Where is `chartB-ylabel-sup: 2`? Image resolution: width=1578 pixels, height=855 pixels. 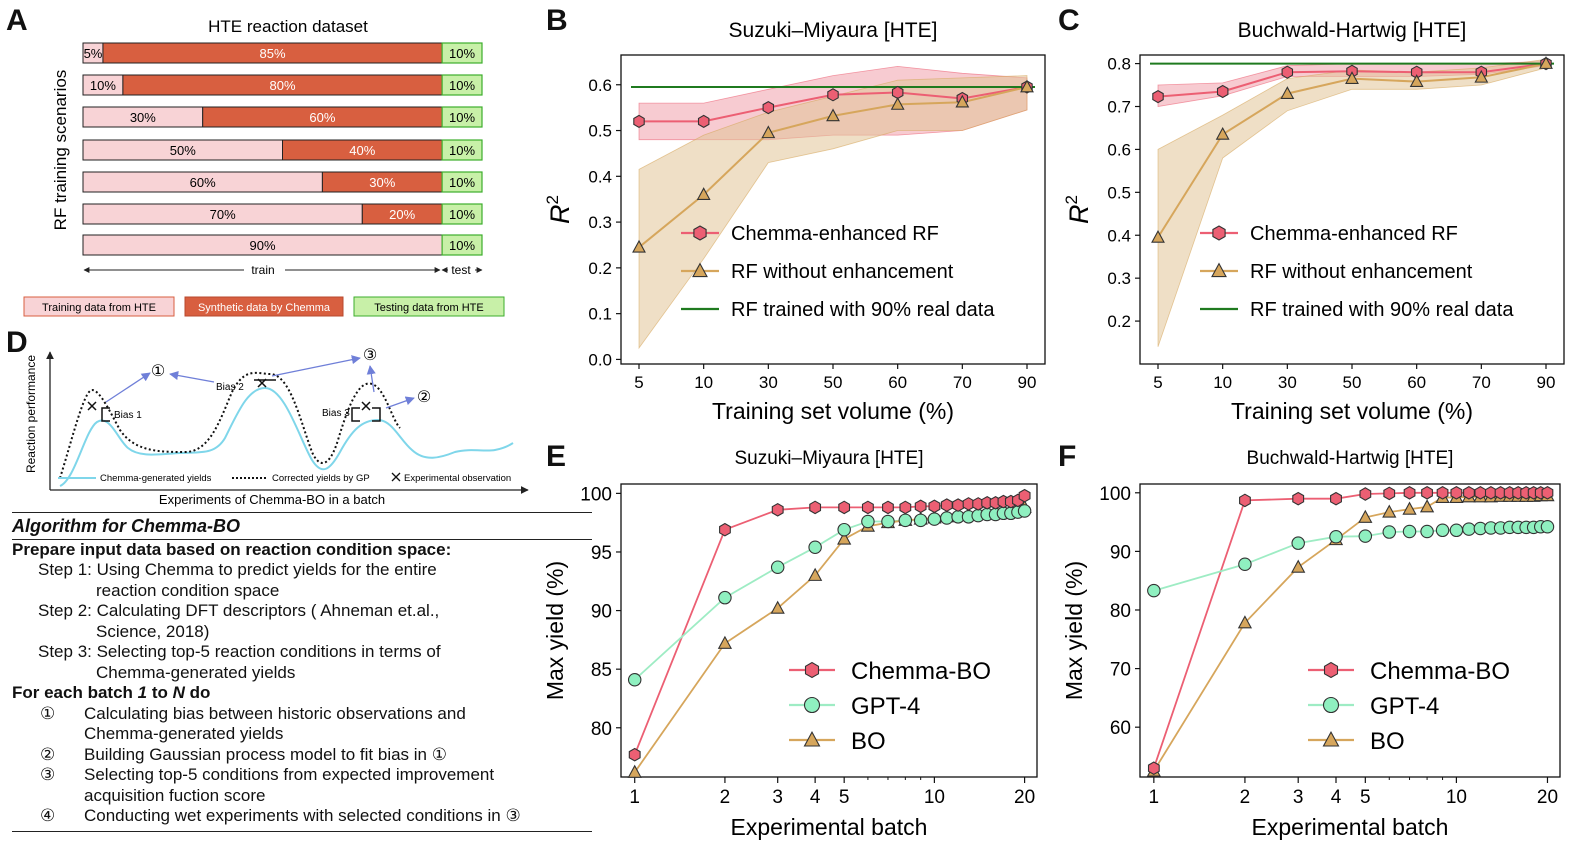
chartB-ylabel-sup: 2 is located at coordinates (552, 199).